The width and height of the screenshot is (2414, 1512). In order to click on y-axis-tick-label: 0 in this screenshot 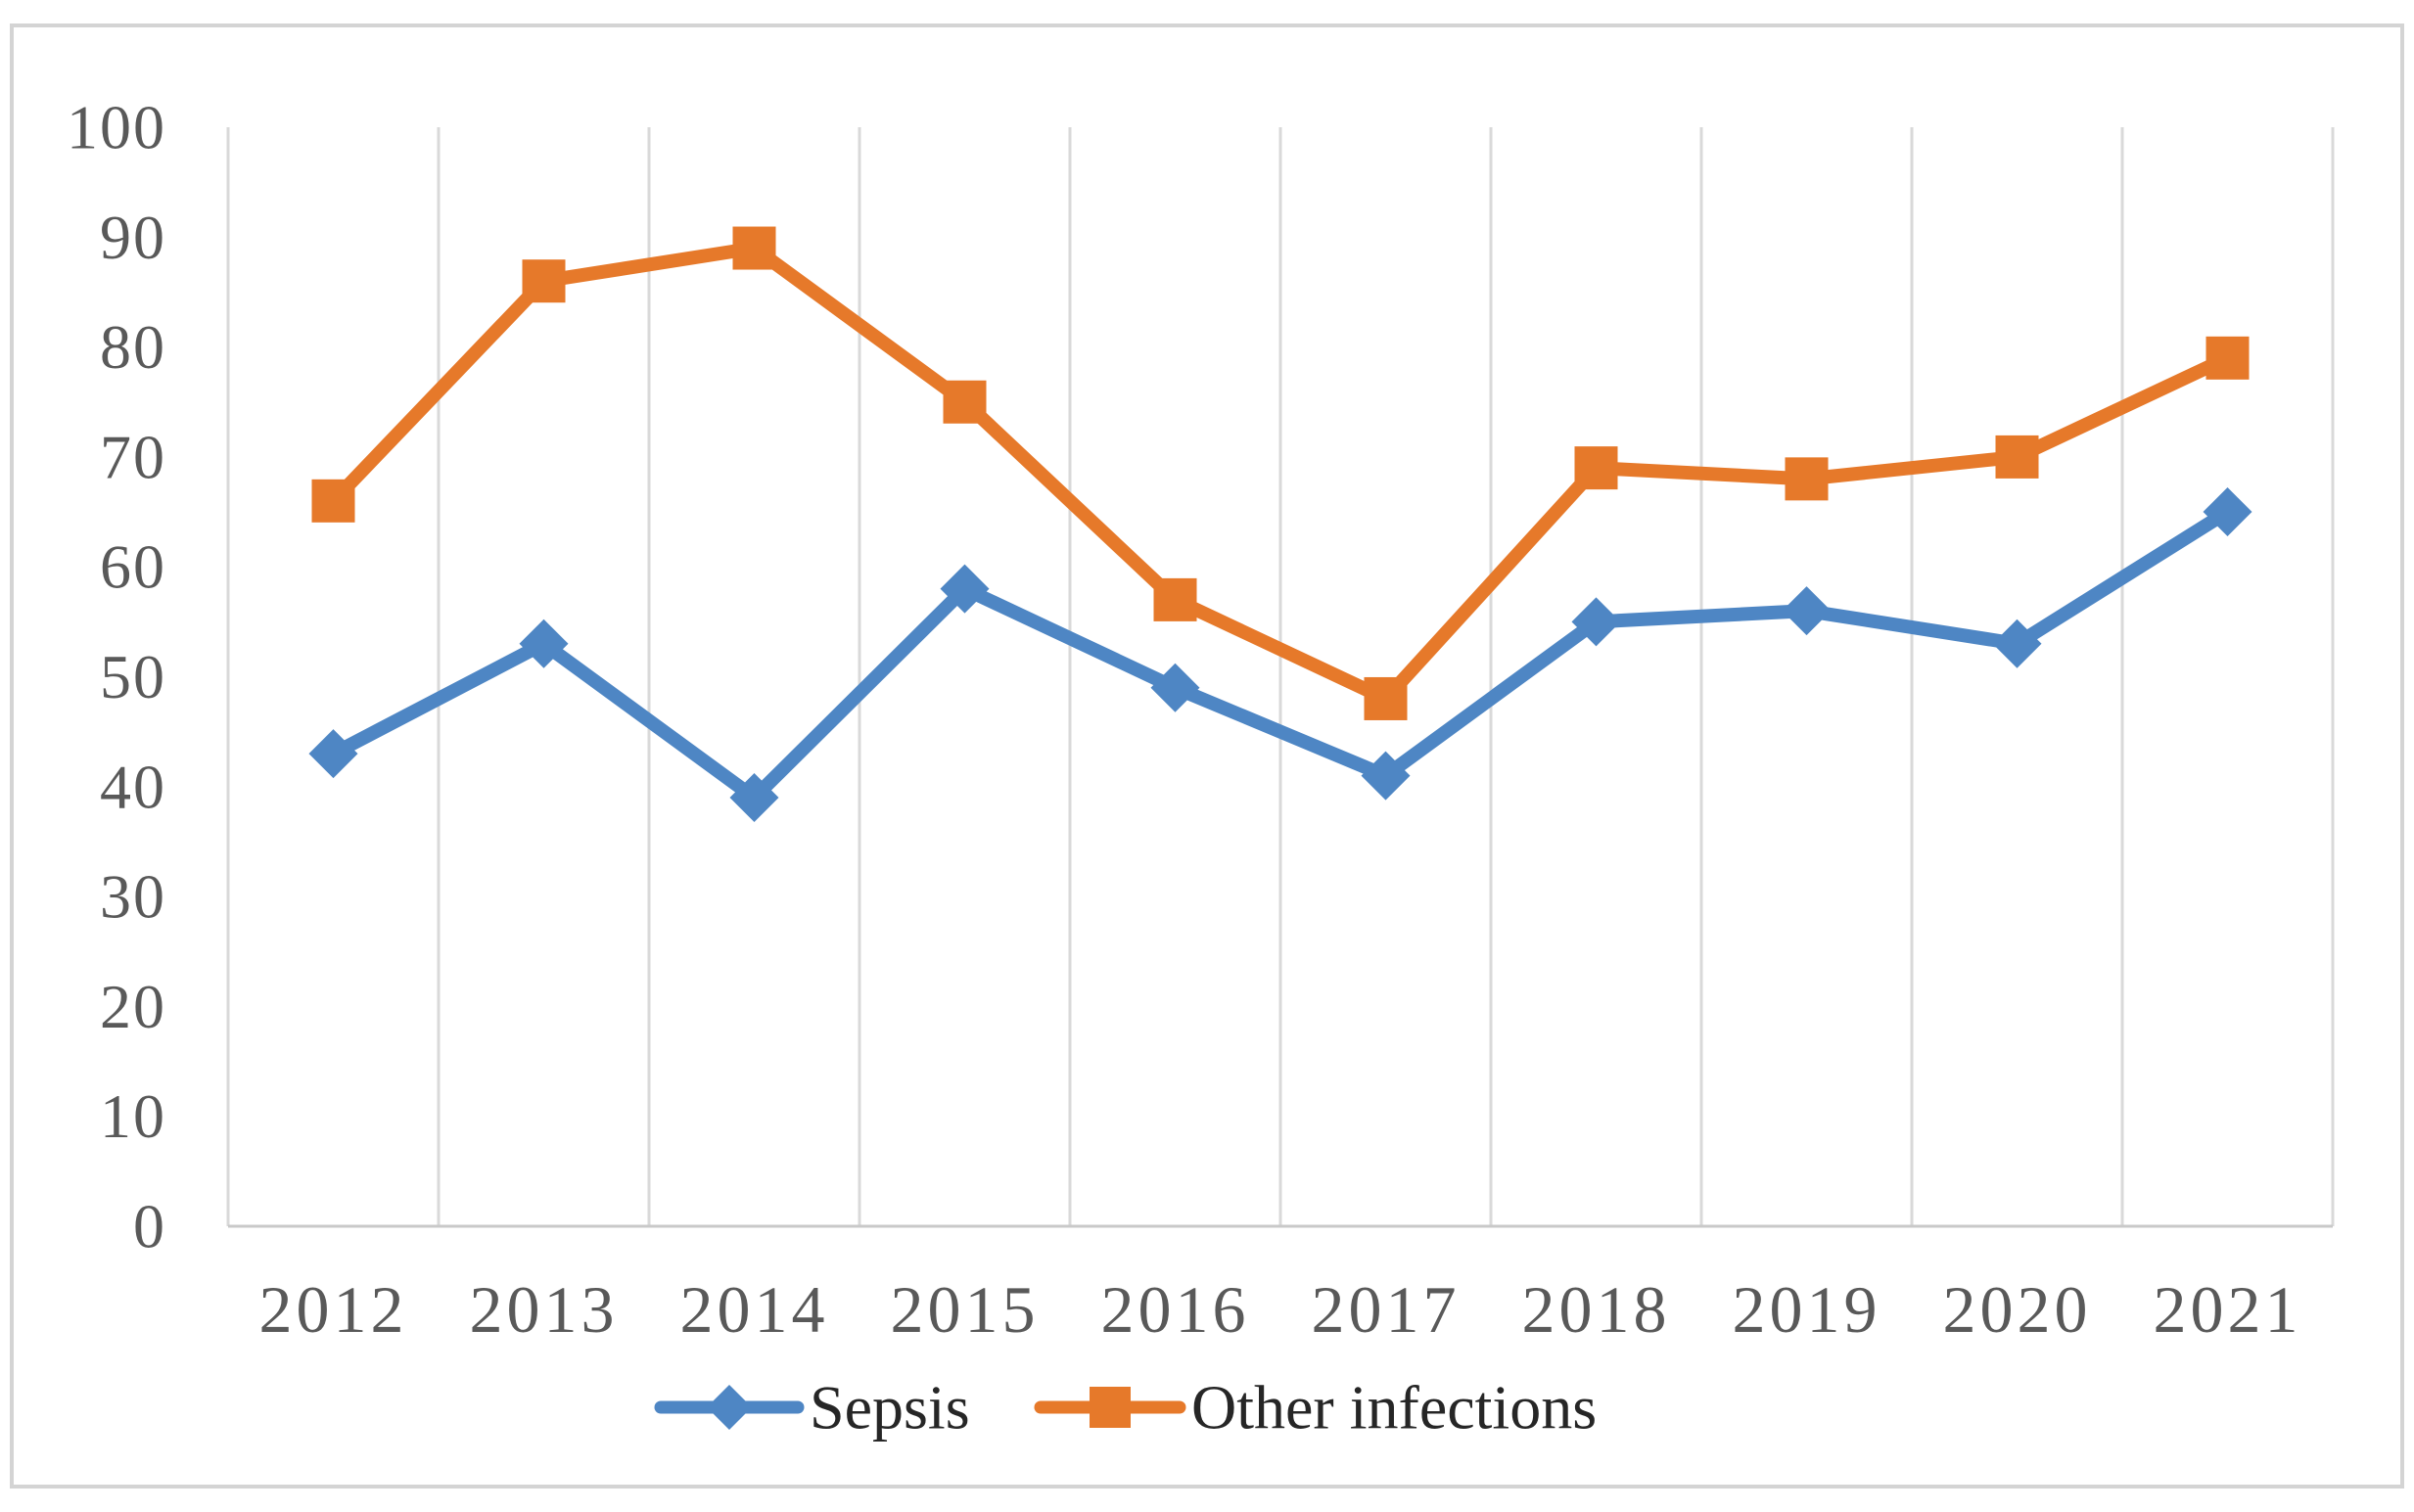, I will do `click(149, 1226)`.